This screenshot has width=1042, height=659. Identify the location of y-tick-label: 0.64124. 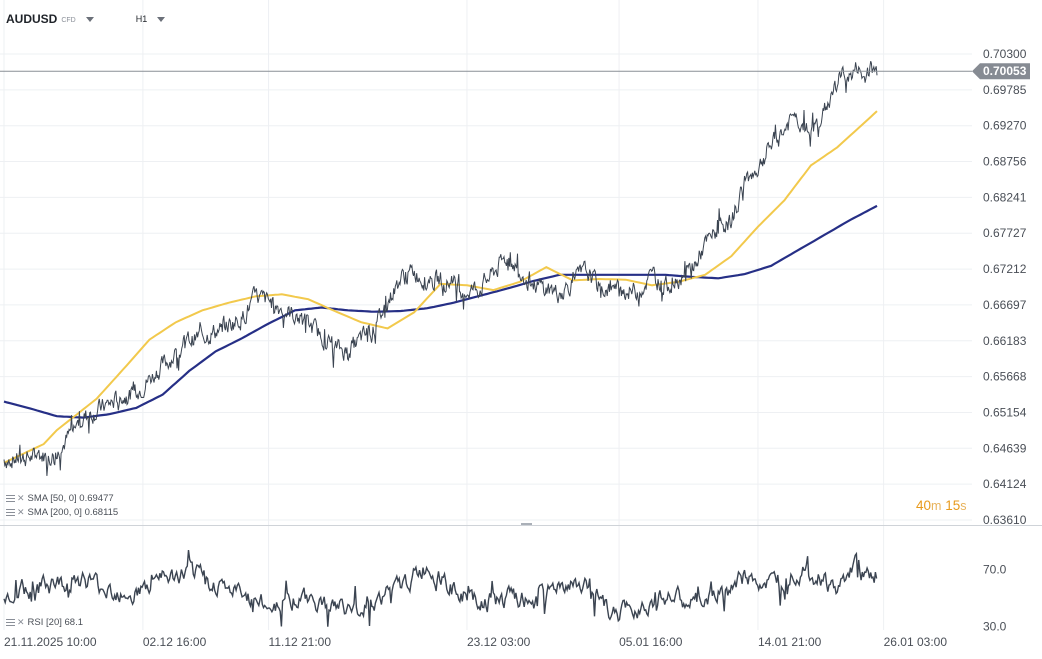
(1005, 484).